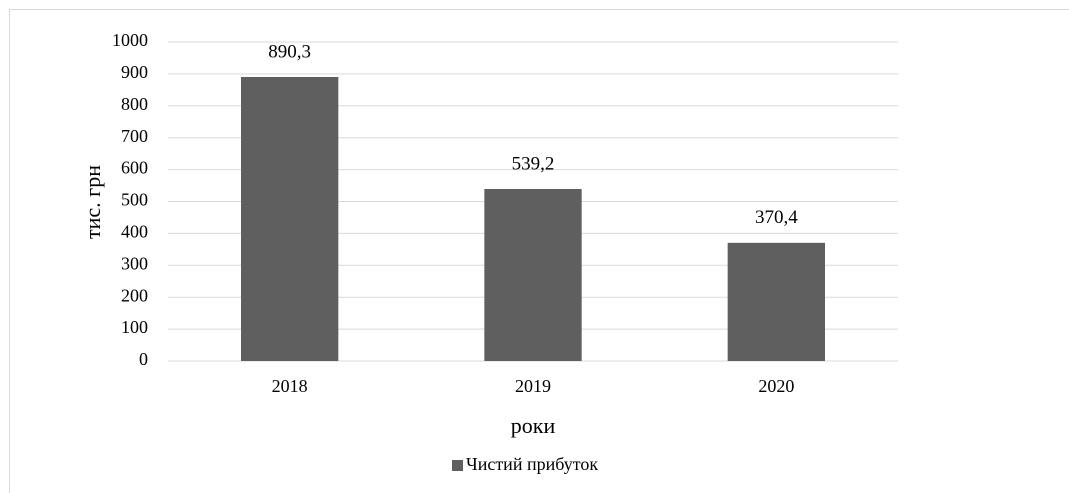 This screenshot has width=1069, height=493. What do you see at coordinates (457, 465) in the screenshot?
I see `legend-swatch` at bounding box center [457, 465].